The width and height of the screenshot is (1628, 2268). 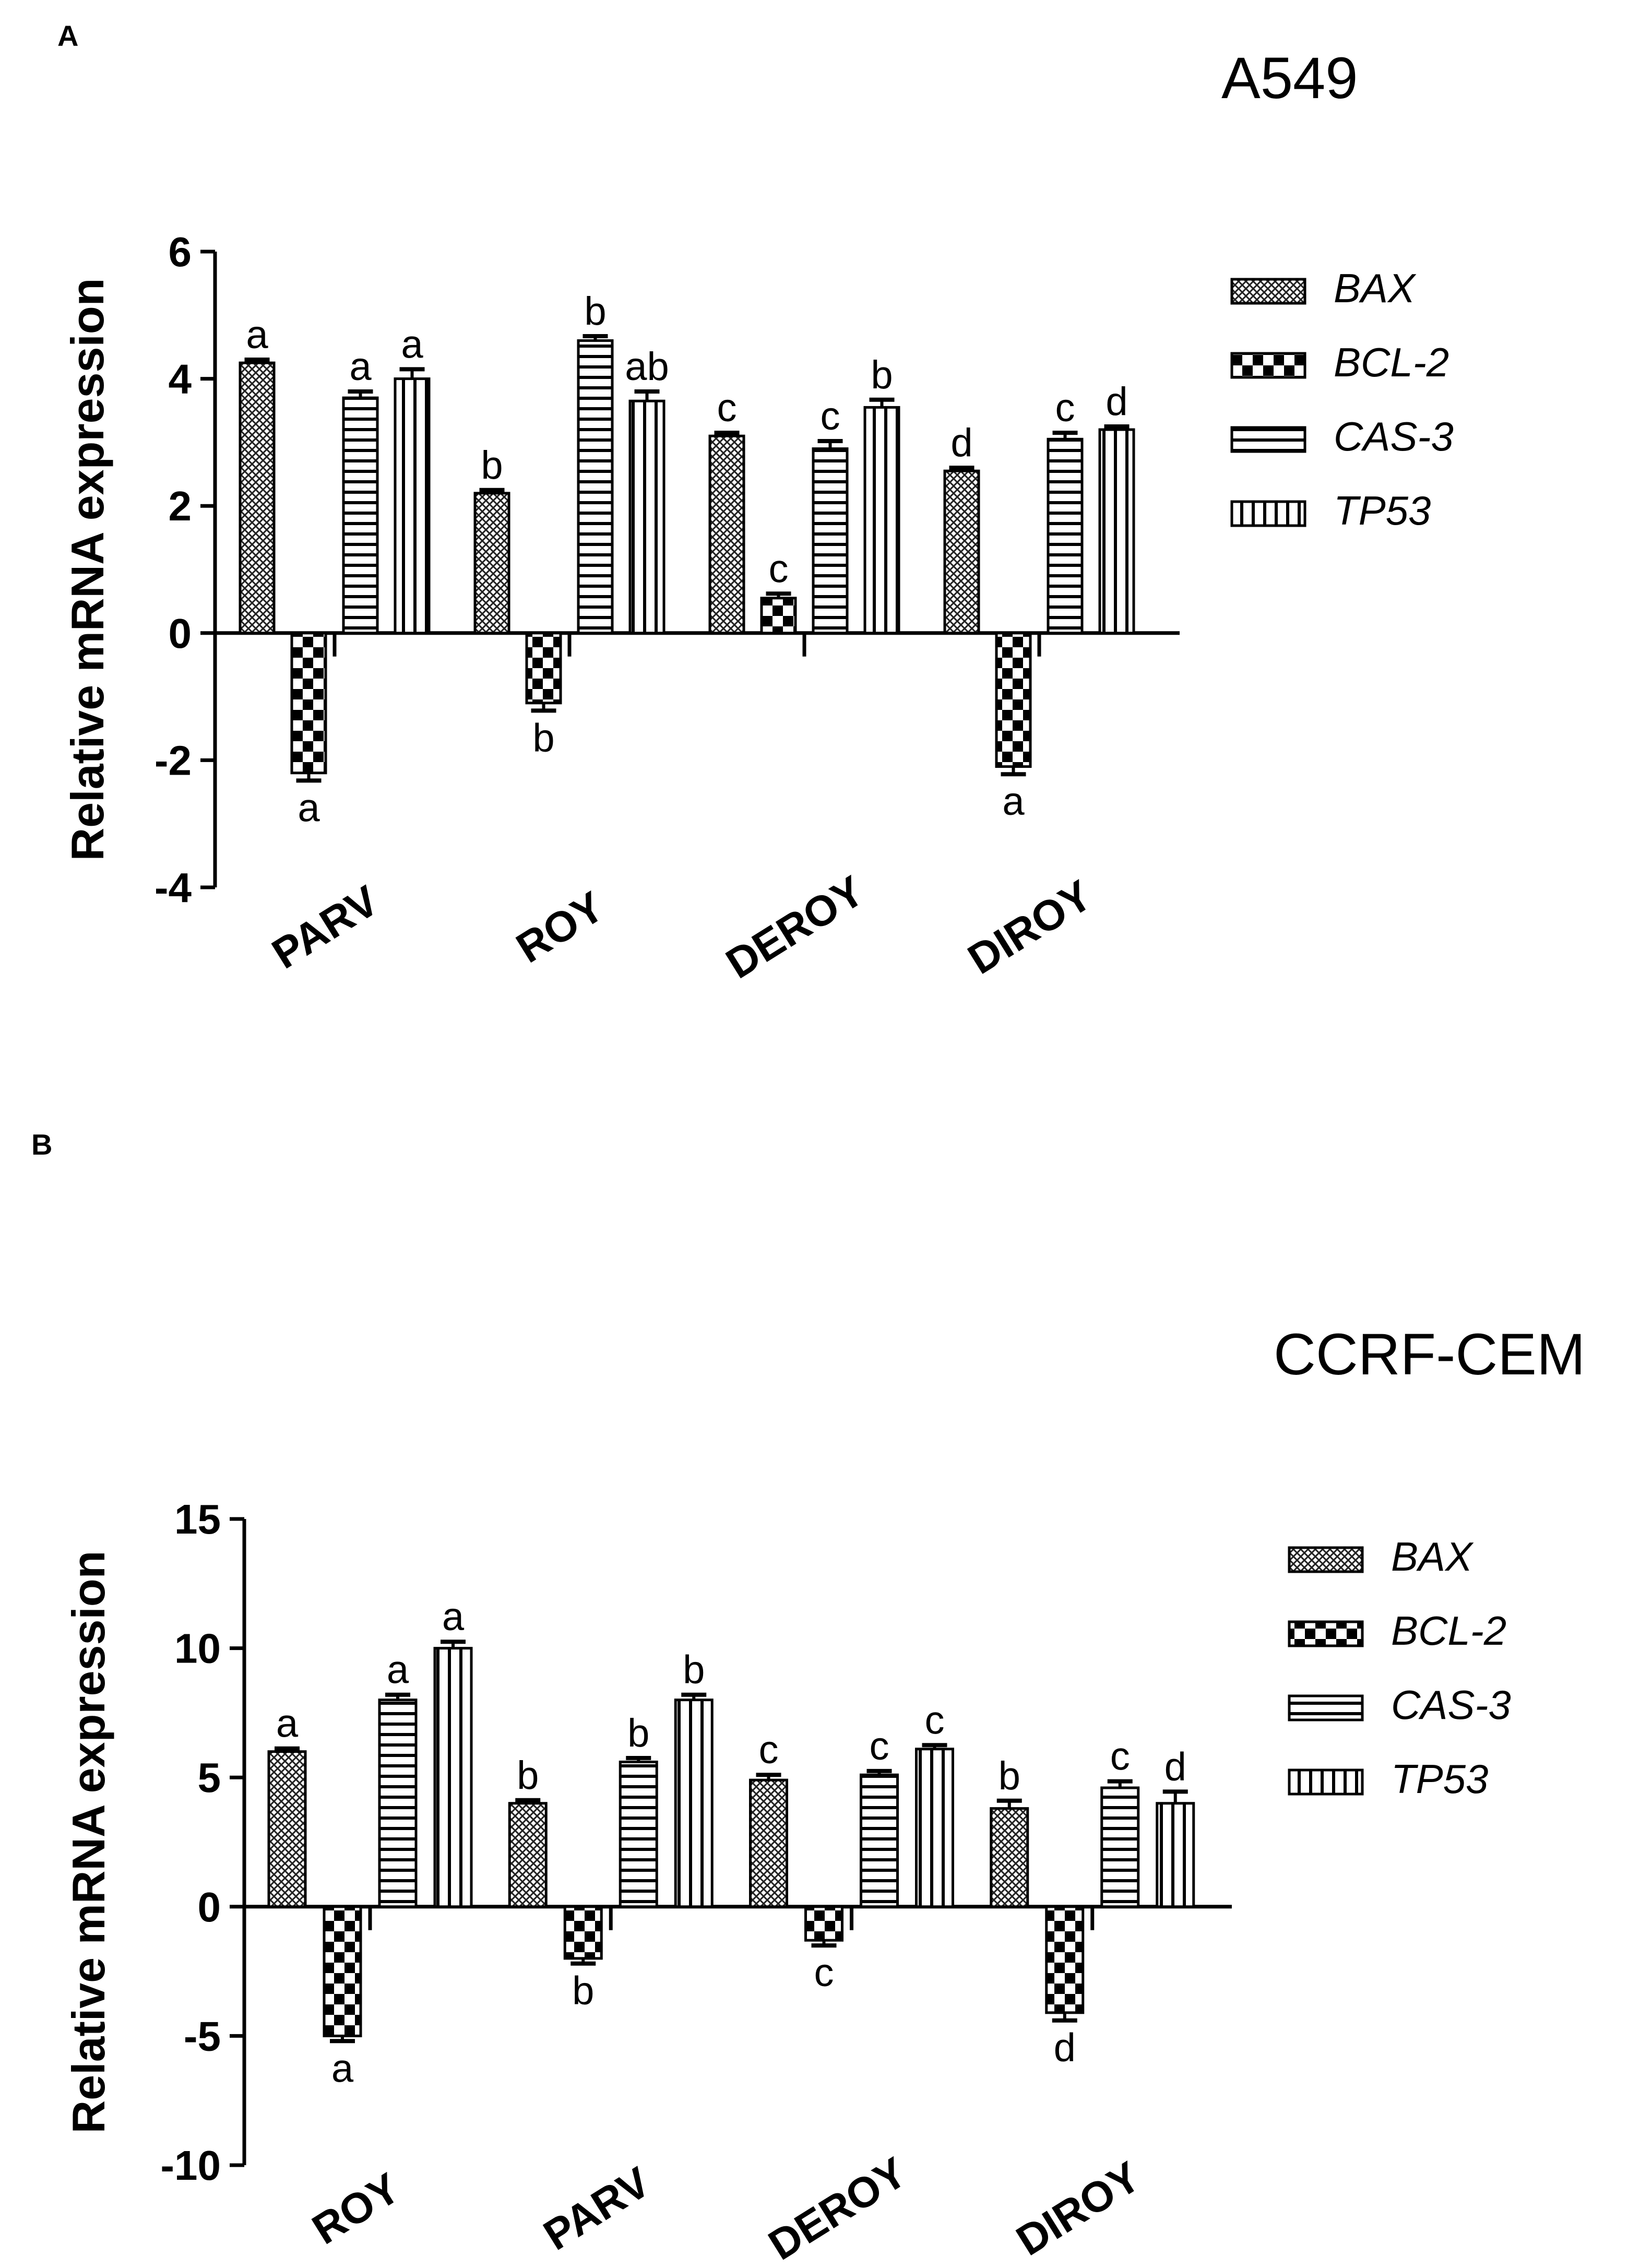 What do you see at coordinates (1009, 1857) in the screenshot?
I see `bar-bax-diroy` at bounding box center [1009, 1857].